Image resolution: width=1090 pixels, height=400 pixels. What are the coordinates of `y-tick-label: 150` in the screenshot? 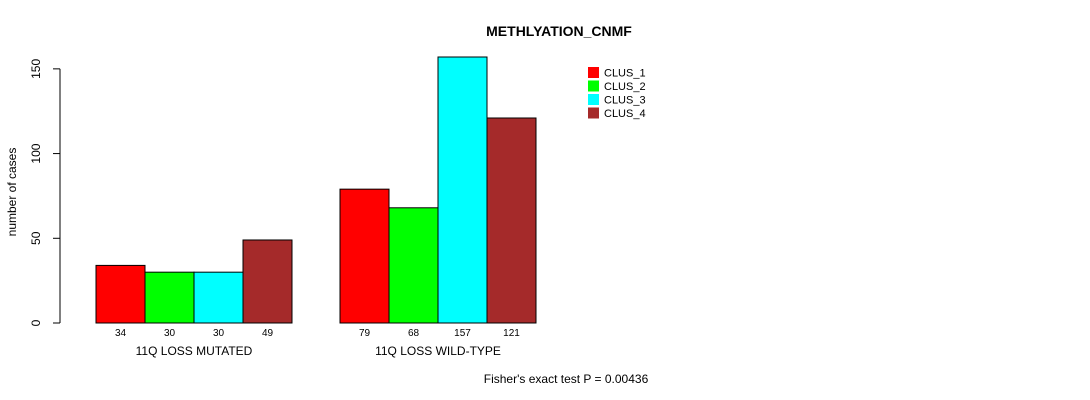 It's located at (36, 69).